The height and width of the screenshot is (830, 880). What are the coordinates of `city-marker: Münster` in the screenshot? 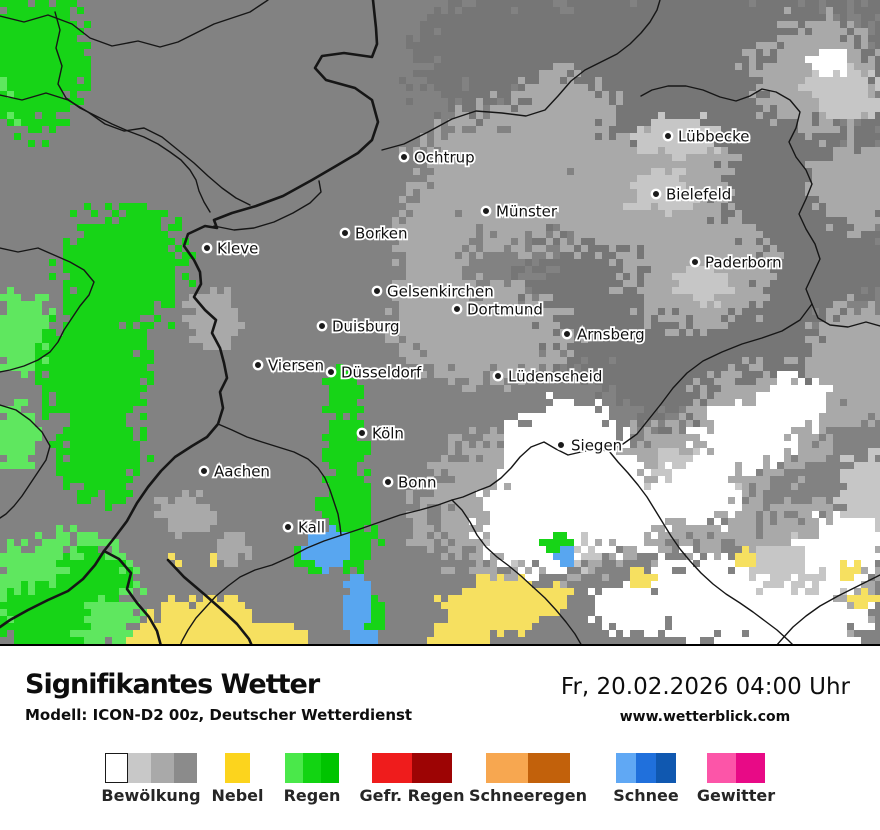 It's located at (520, 211).